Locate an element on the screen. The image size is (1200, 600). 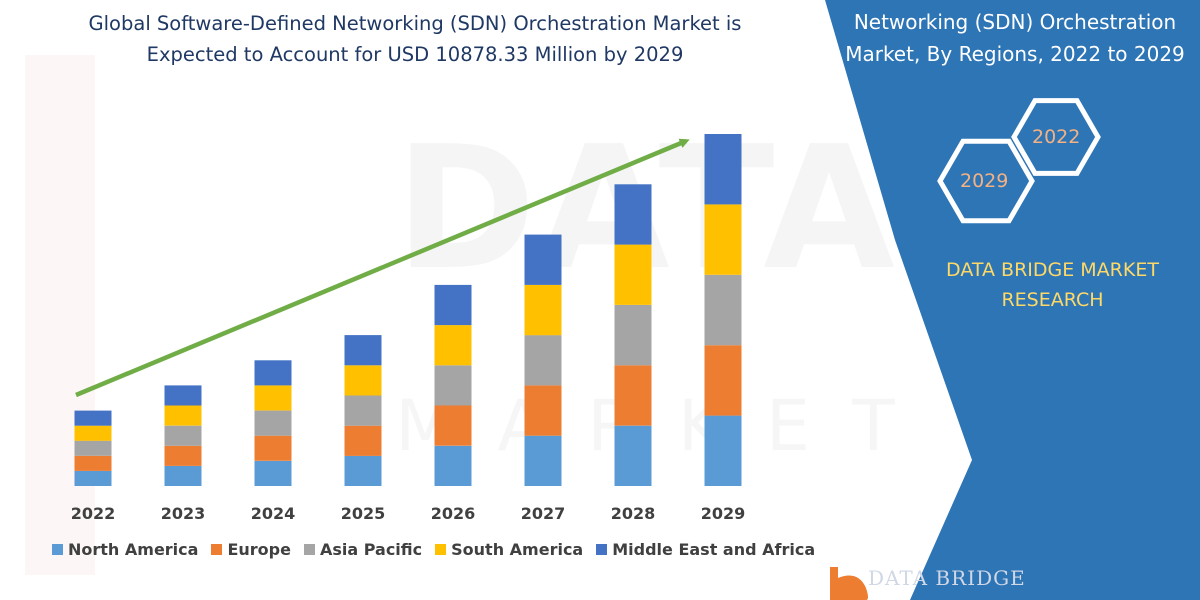
bar-segment-2025-asia-pacific is located at coordinates (363, 410).